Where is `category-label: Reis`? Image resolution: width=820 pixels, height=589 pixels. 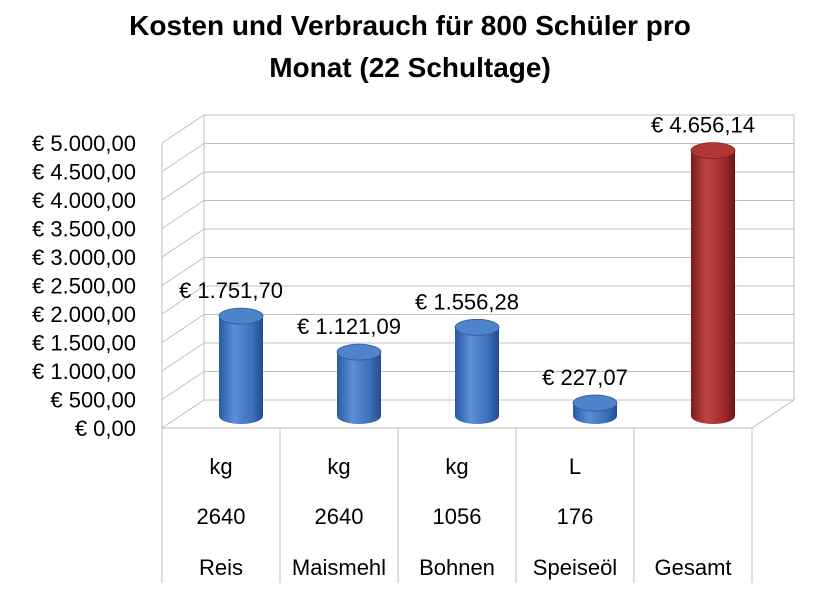 category-label: Reis is located at coordinates (221, 567).